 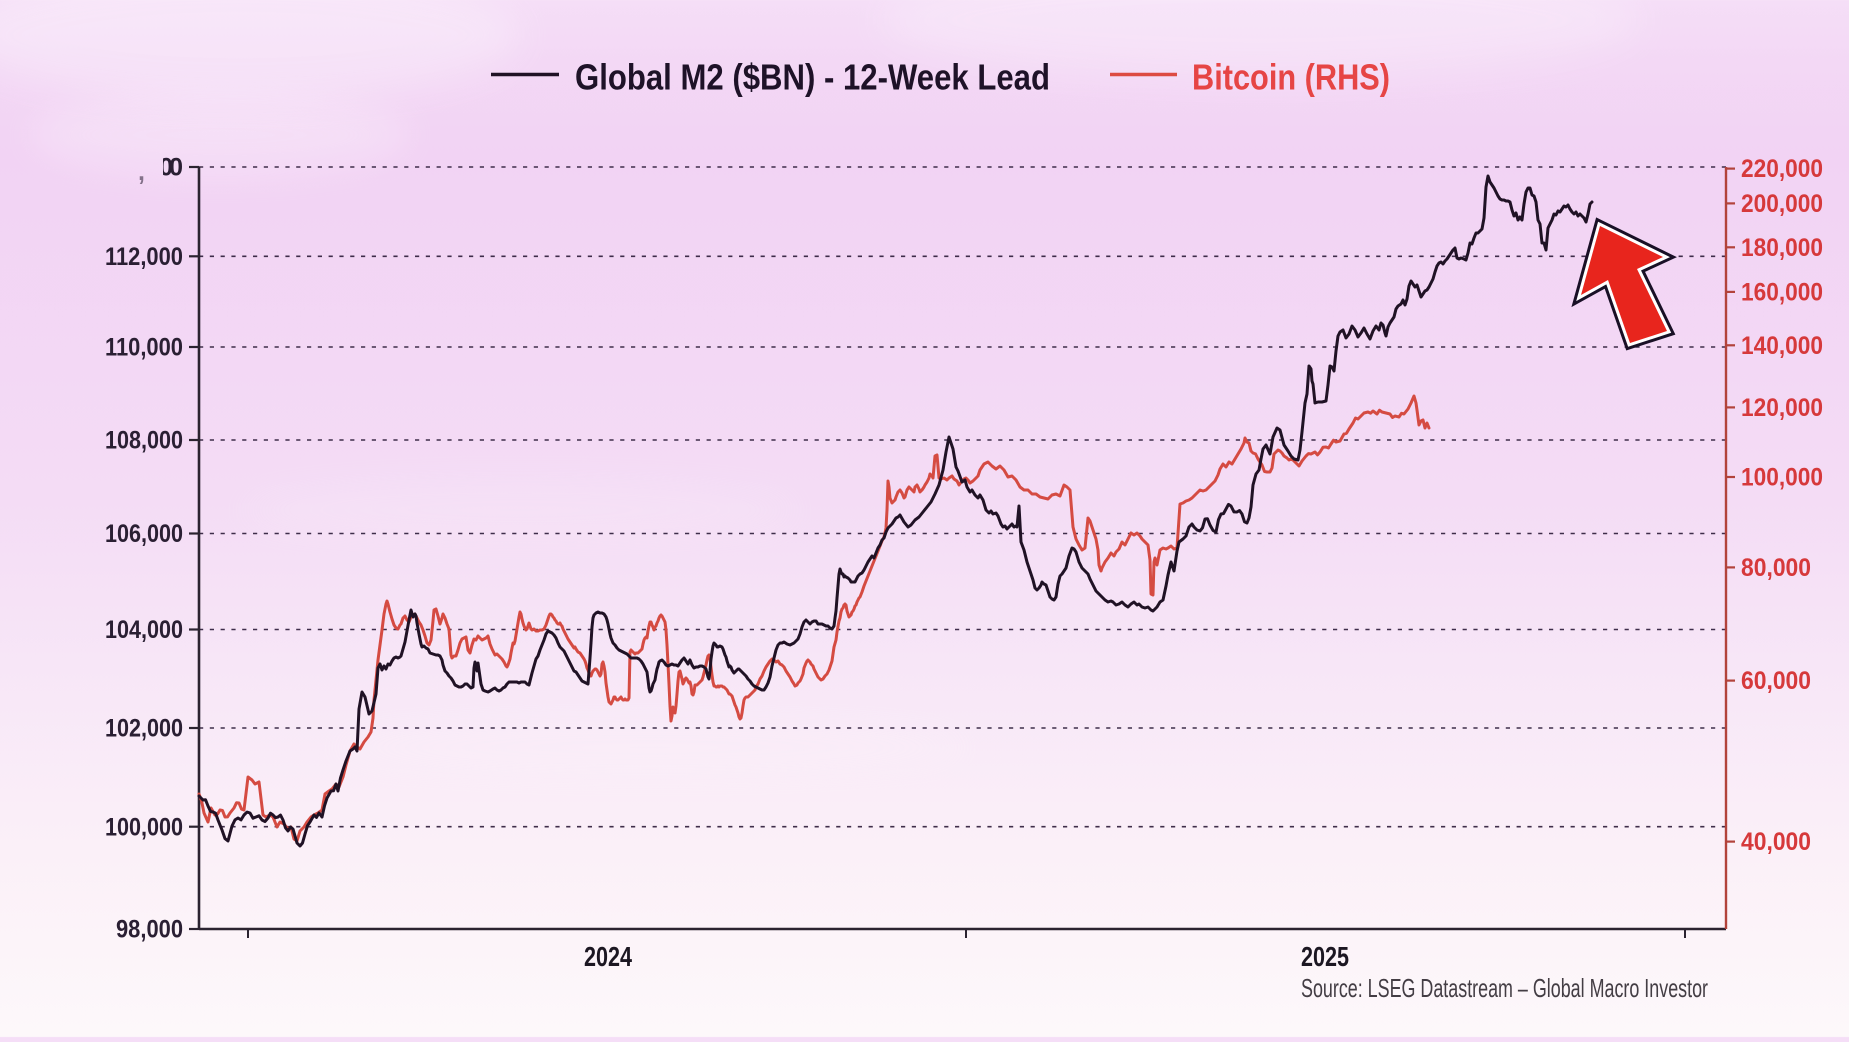 I want to click on svg-text: 102,000, so click(x=144, y=729).